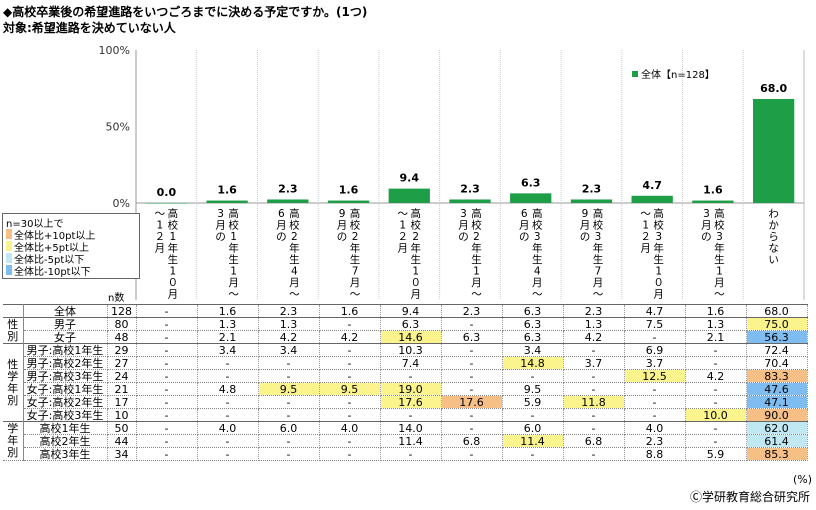 This screenshot has width=816, height=510. I want to click on value-label: 2.3, so click(592, 188).